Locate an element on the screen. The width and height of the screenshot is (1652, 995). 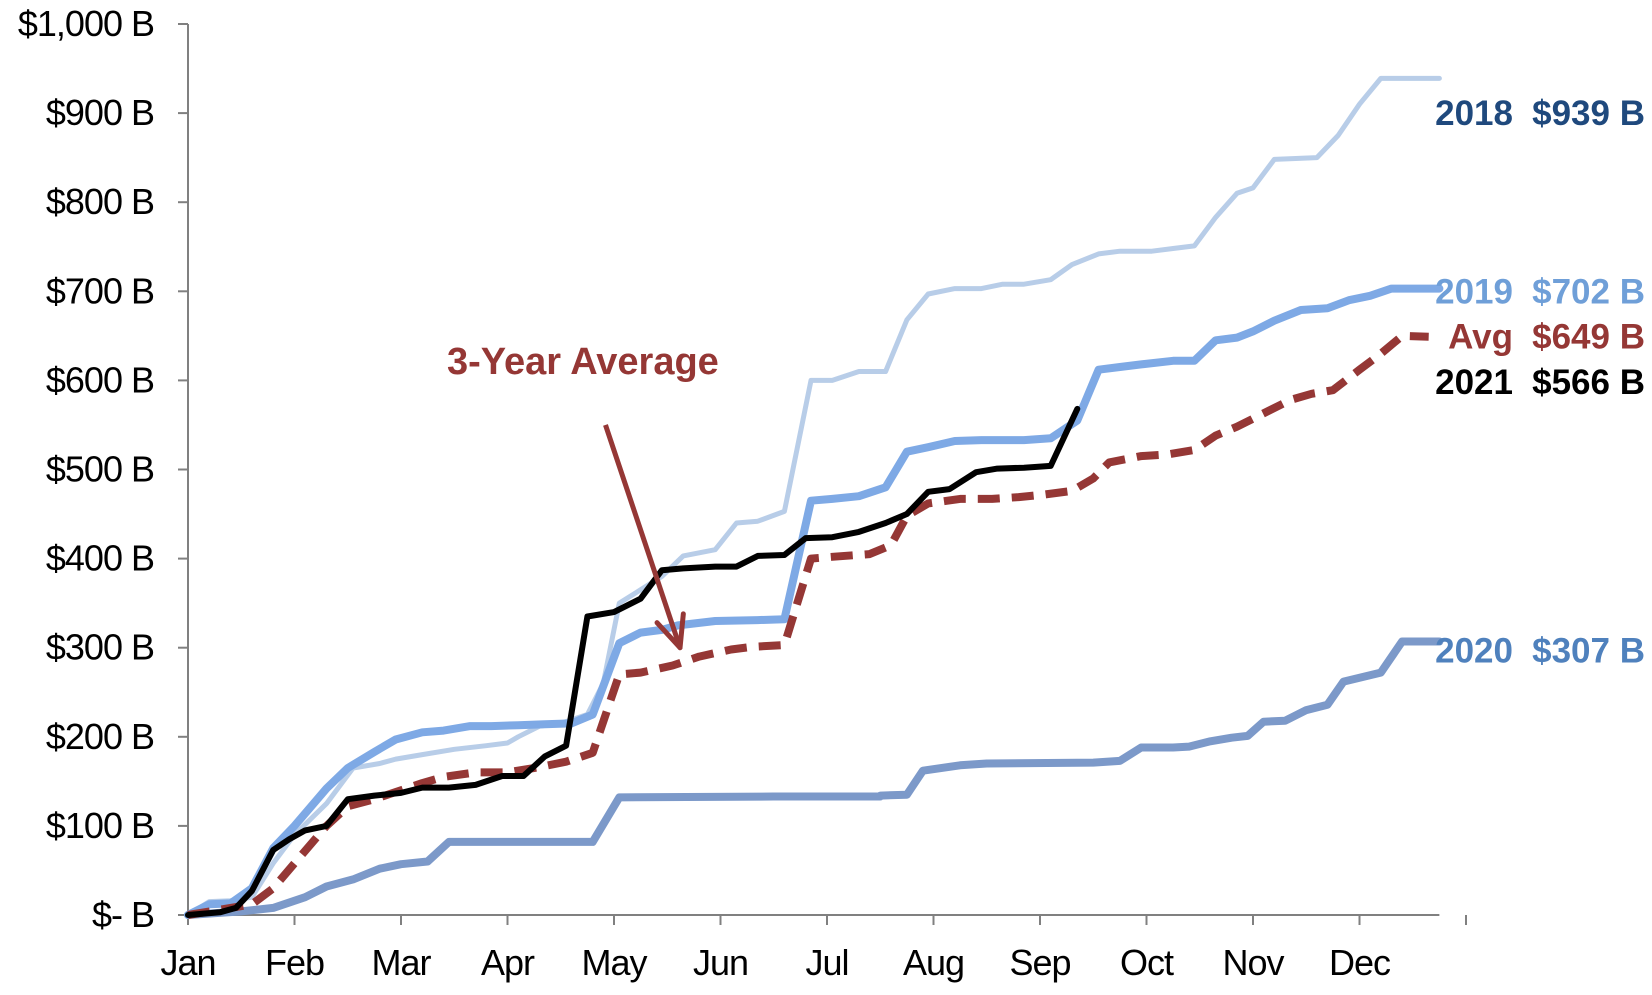
end-label-year: 2018 is located at coordinates (1474, 113).